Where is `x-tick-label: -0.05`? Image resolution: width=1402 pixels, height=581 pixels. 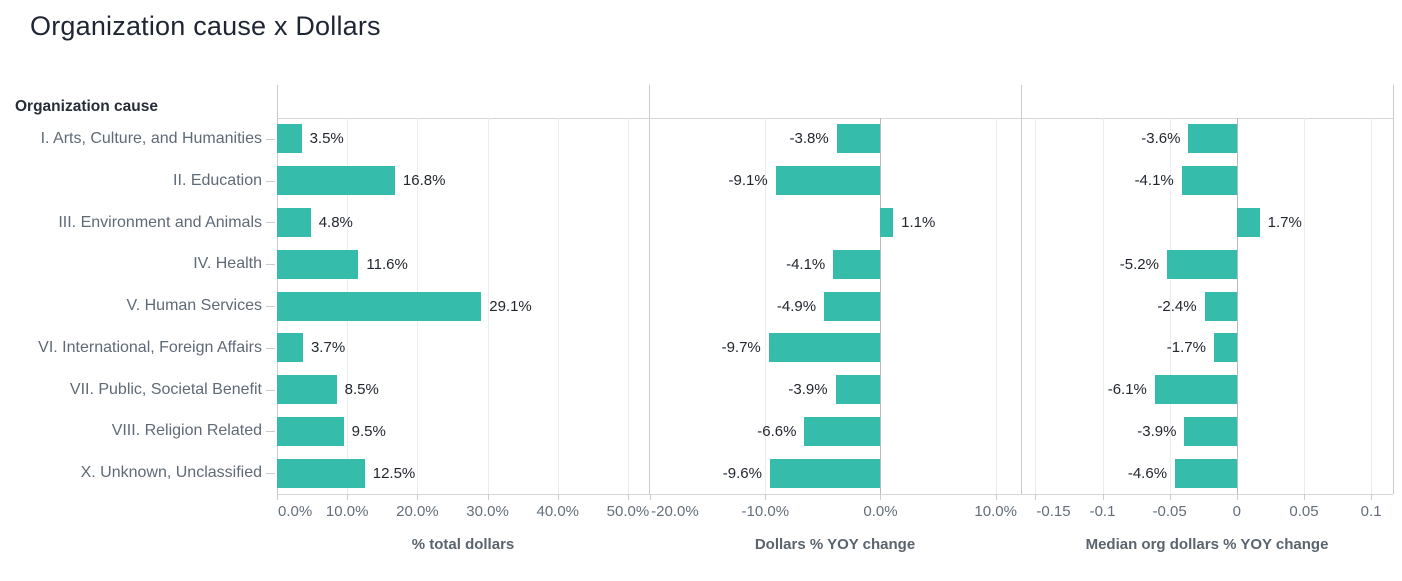
x-tick-label: -0.05 is located at coordinates (1169, 511).